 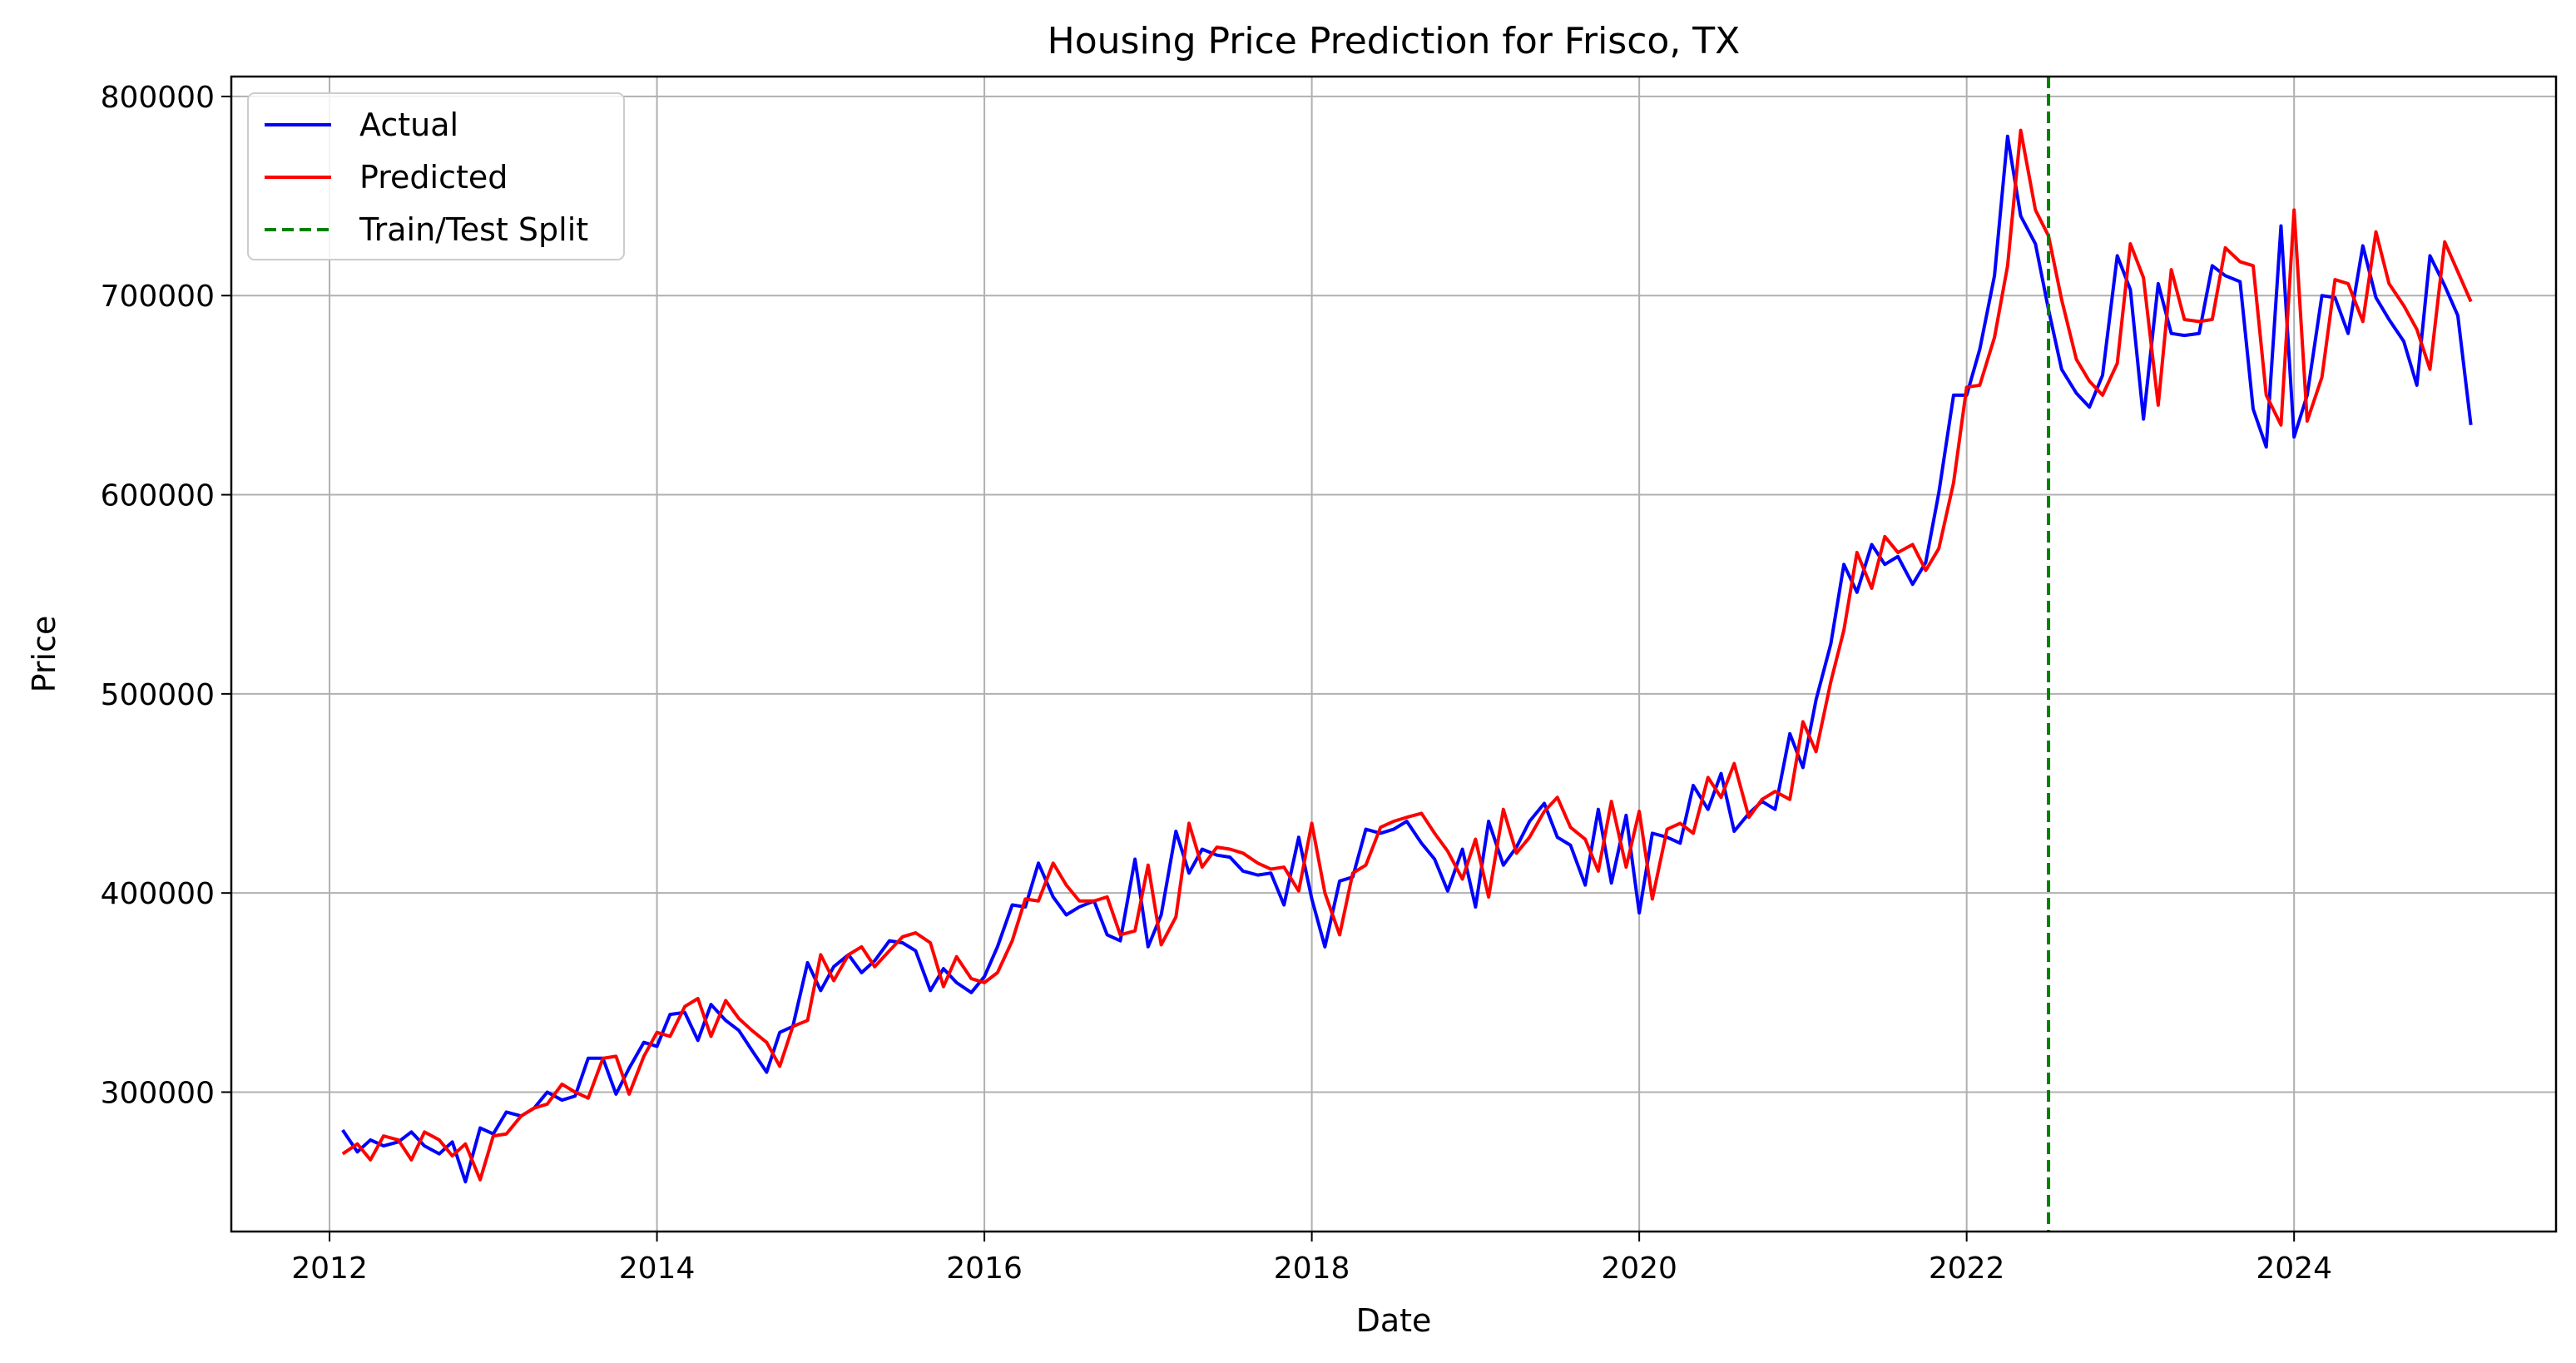 I want to click on legend-box, so click(x=436, y=176).